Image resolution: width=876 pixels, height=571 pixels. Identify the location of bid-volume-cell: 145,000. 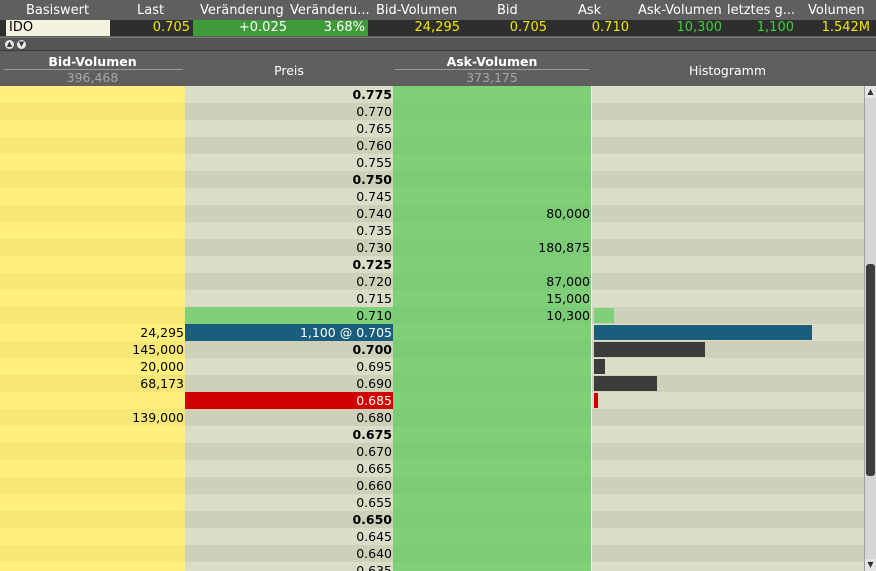
(92, 349).